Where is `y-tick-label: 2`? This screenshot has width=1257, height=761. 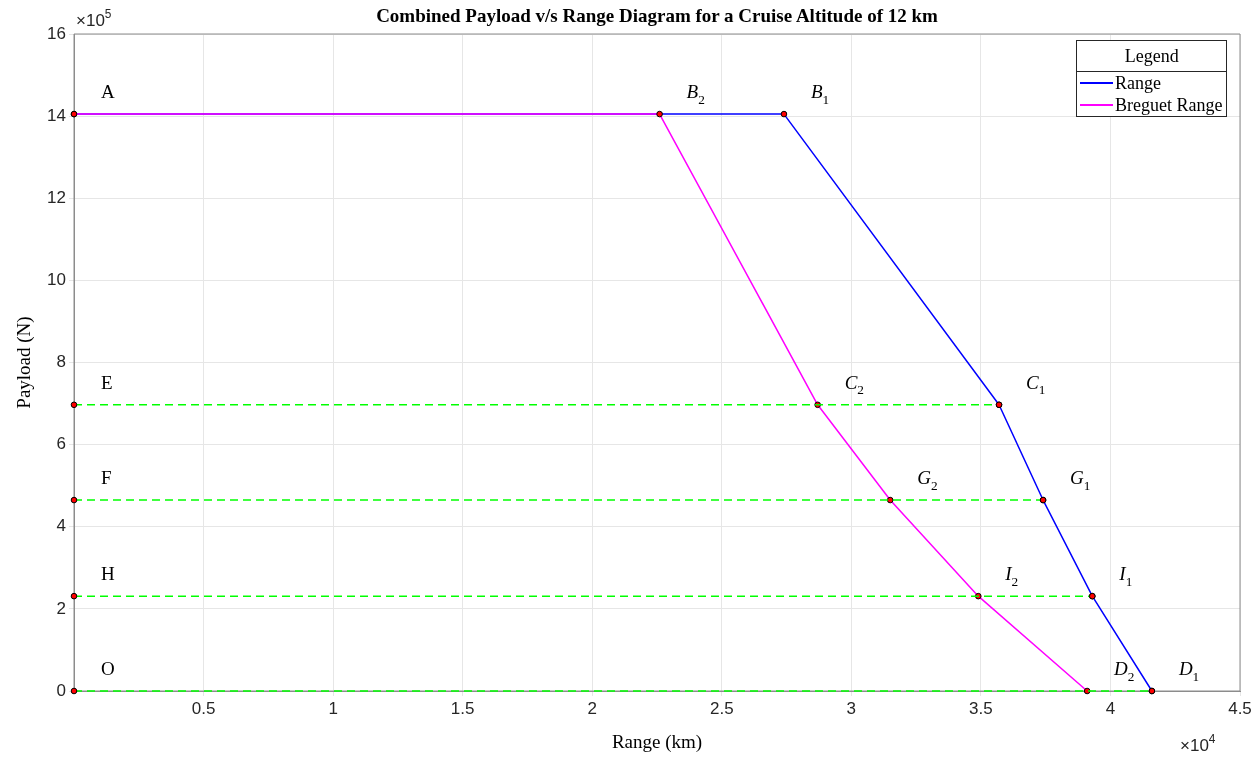 y-tick-label: 2 is located at coordinates (61, 608).